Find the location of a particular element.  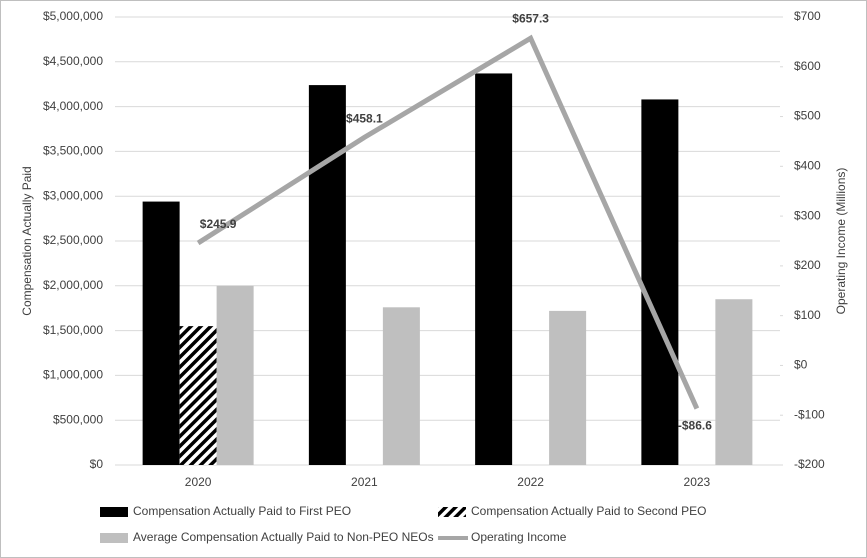

y-tick-label: $1,500,000 is located at coordinates (73, 330).